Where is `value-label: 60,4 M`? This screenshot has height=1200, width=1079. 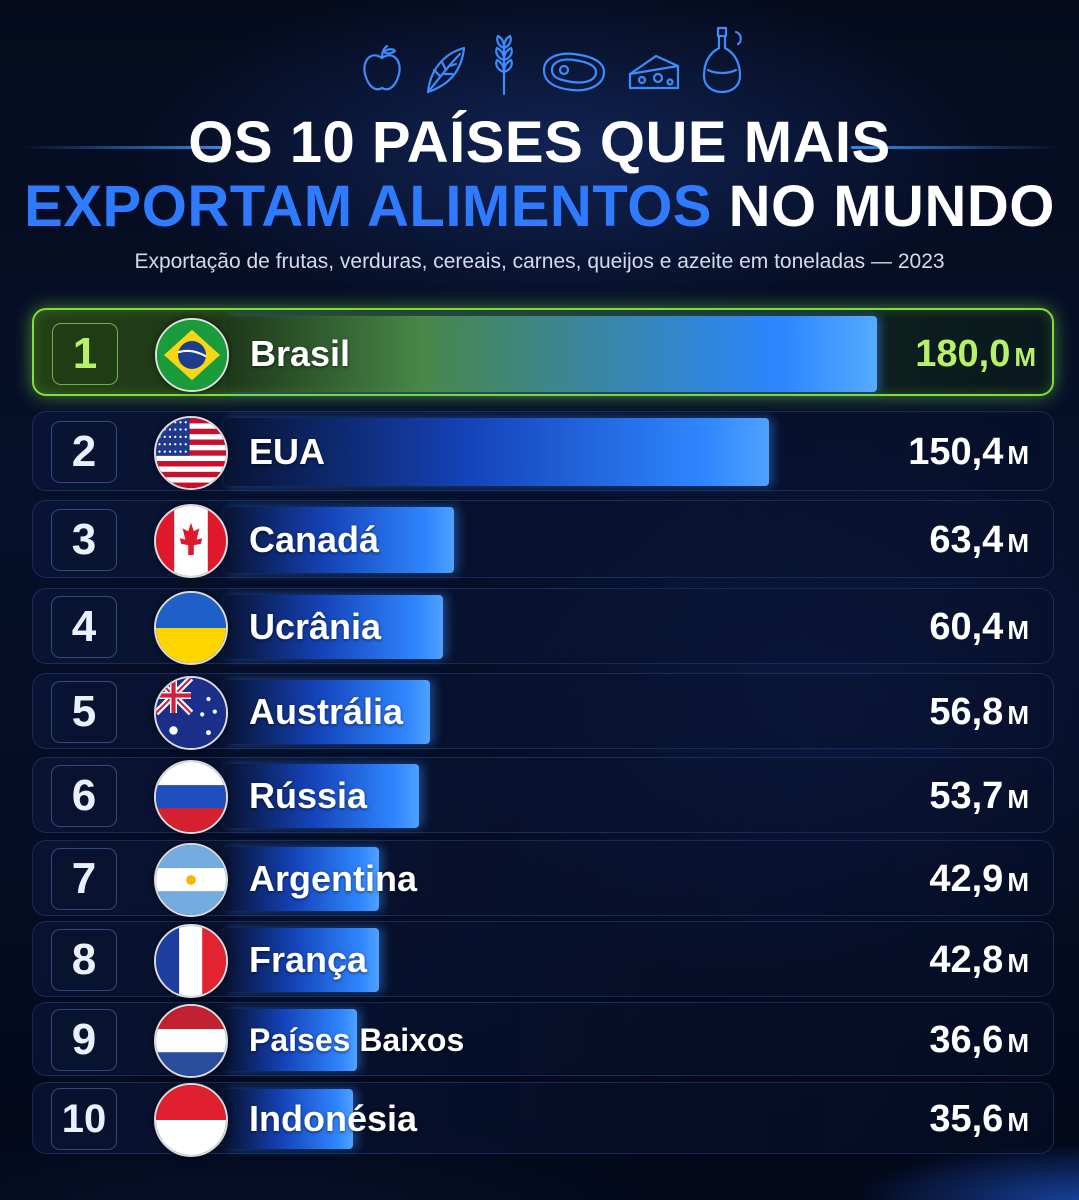 value-label: 60,4 M is located at coordinates (979, 628).